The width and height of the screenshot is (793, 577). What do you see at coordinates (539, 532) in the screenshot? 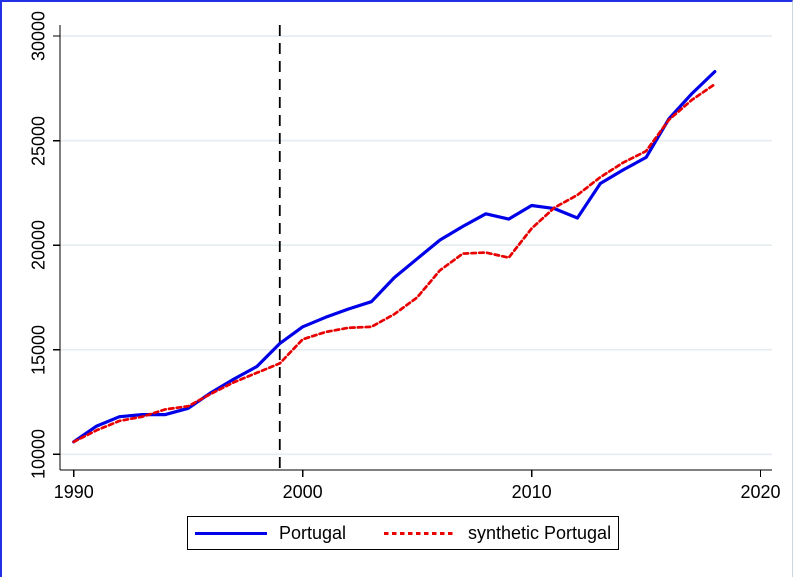
I see `legend-label-synthetic-portugal: synthetic Portugal` at bounding box center [539, 532].